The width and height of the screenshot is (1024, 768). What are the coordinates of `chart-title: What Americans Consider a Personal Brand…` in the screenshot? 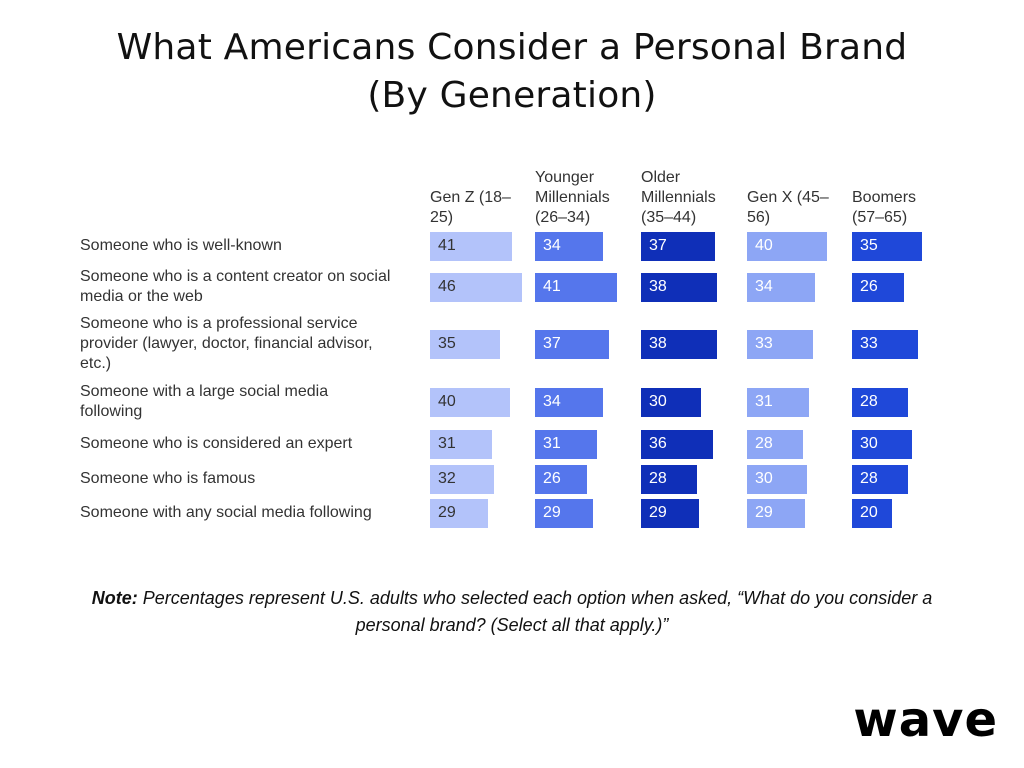 It's located at (512, 72).